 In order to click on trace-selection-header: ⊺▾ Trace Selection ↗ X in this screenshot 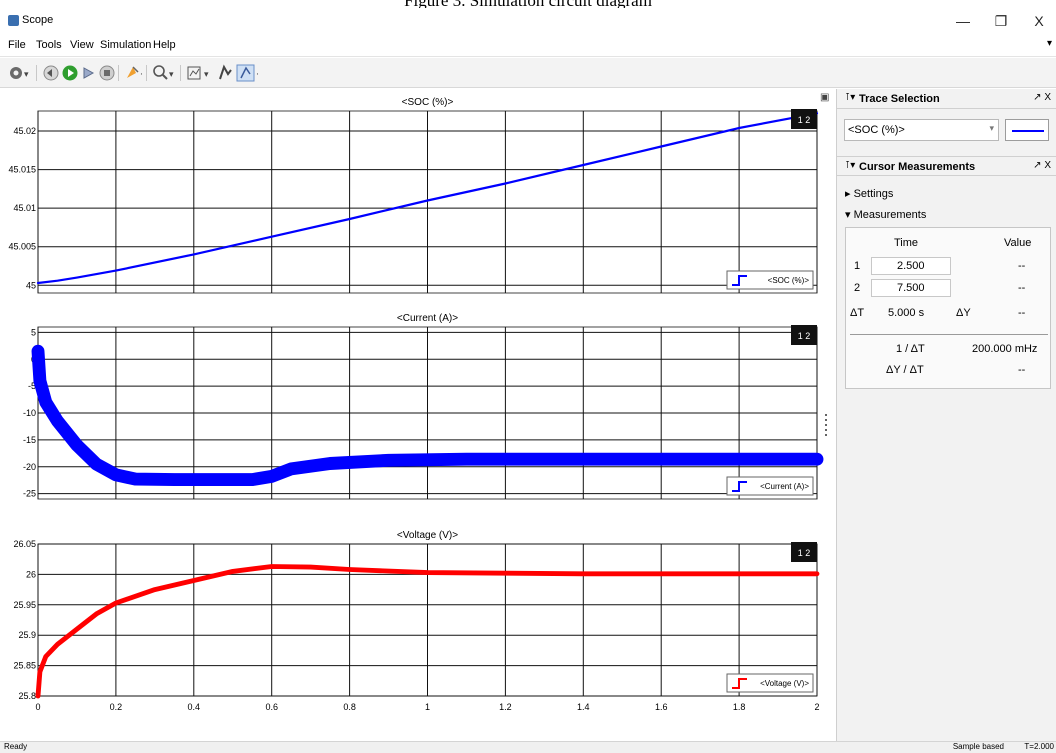, I will do `click(946, 99)`.